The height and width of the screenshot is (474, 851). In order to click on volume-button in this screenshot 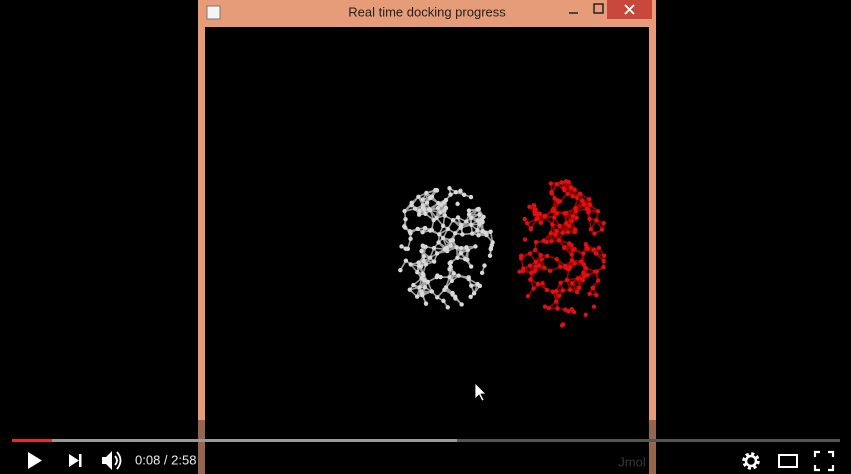, I will do `click(112, 460)`.